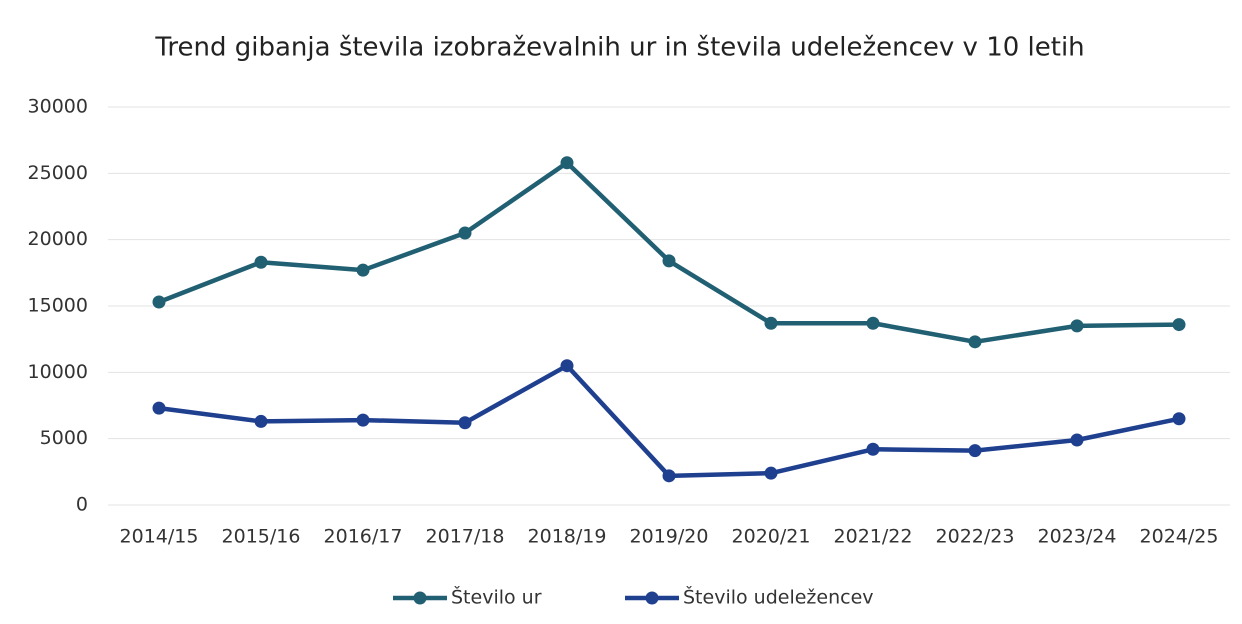 Image resolution: width=1242 pixels, height=624 pixels. What do you see at coordinates (82, 505) in the screenshot?
I see `y-tick-label: 0` at bounding box center [82, 505].